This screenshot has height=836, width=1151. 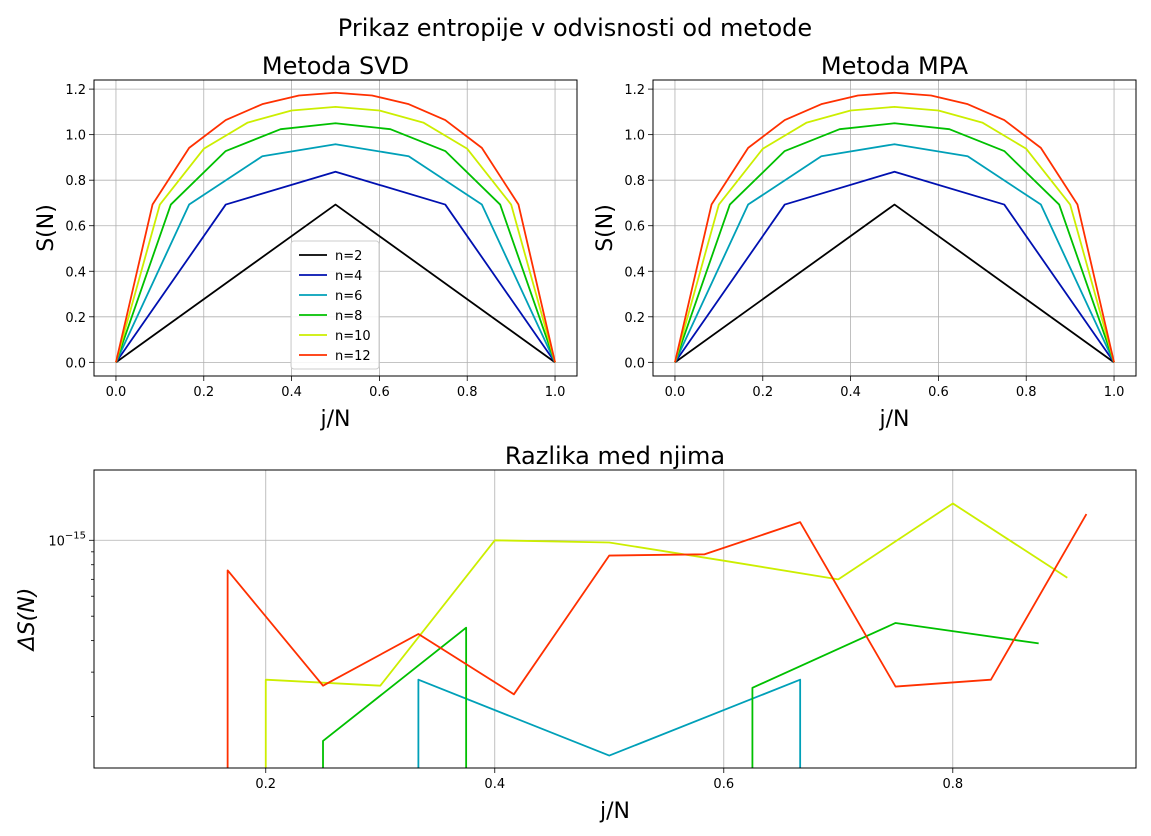 What do you see at coordinates (615, 456) in the screenshot?
I see `chart-title: Razlika med njima` at bounding box center [615, 456].